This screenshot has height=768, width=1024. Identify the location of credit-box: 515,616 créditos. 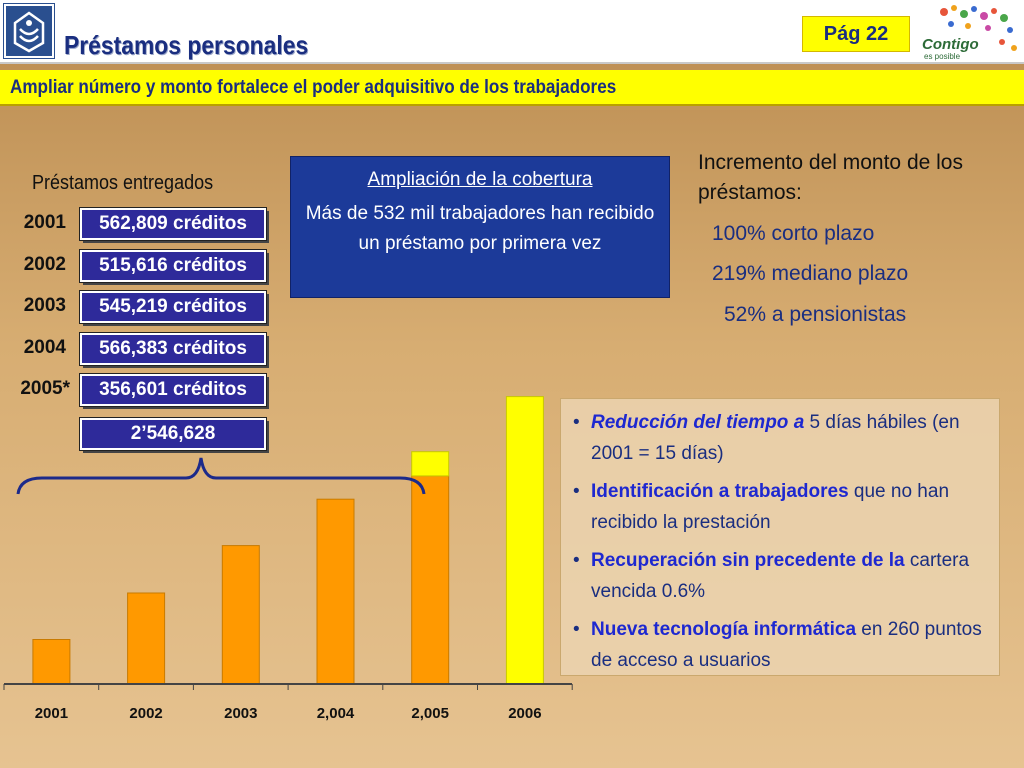
(173, 266).